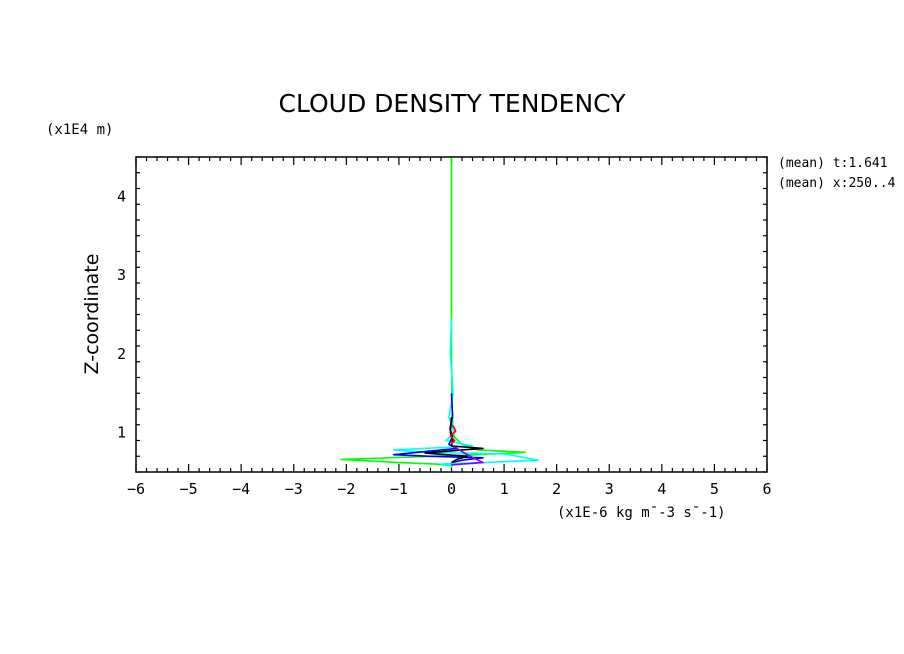 This screenshot has height=654, width=904. I want to click on x-tick-label: −3, so click(294, 489).